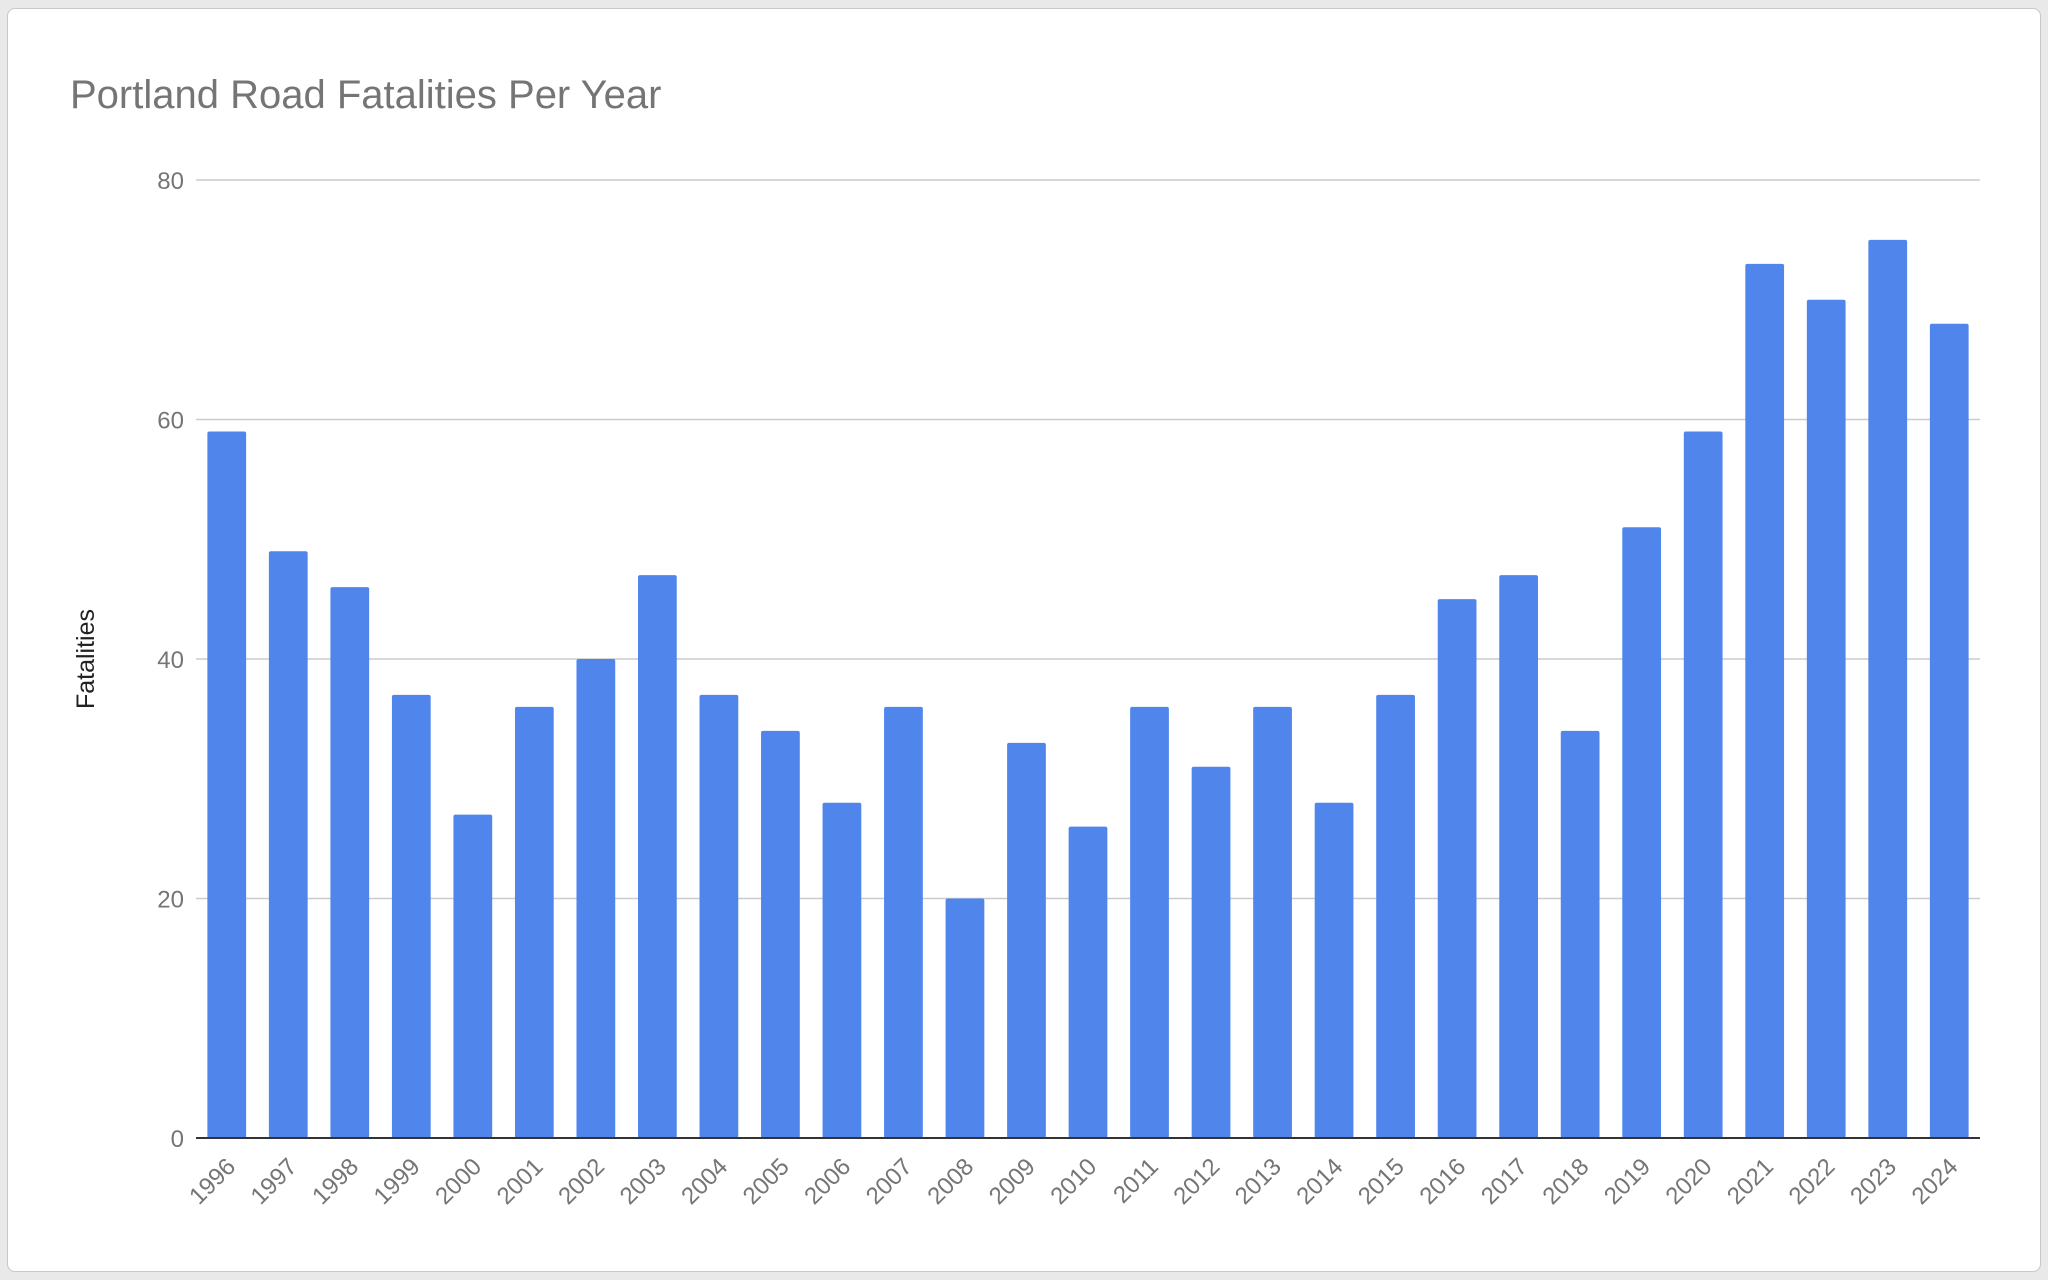 The image size is (2048, 1280). I want to click on x-tick-label: 2004, so click(704, 1181).